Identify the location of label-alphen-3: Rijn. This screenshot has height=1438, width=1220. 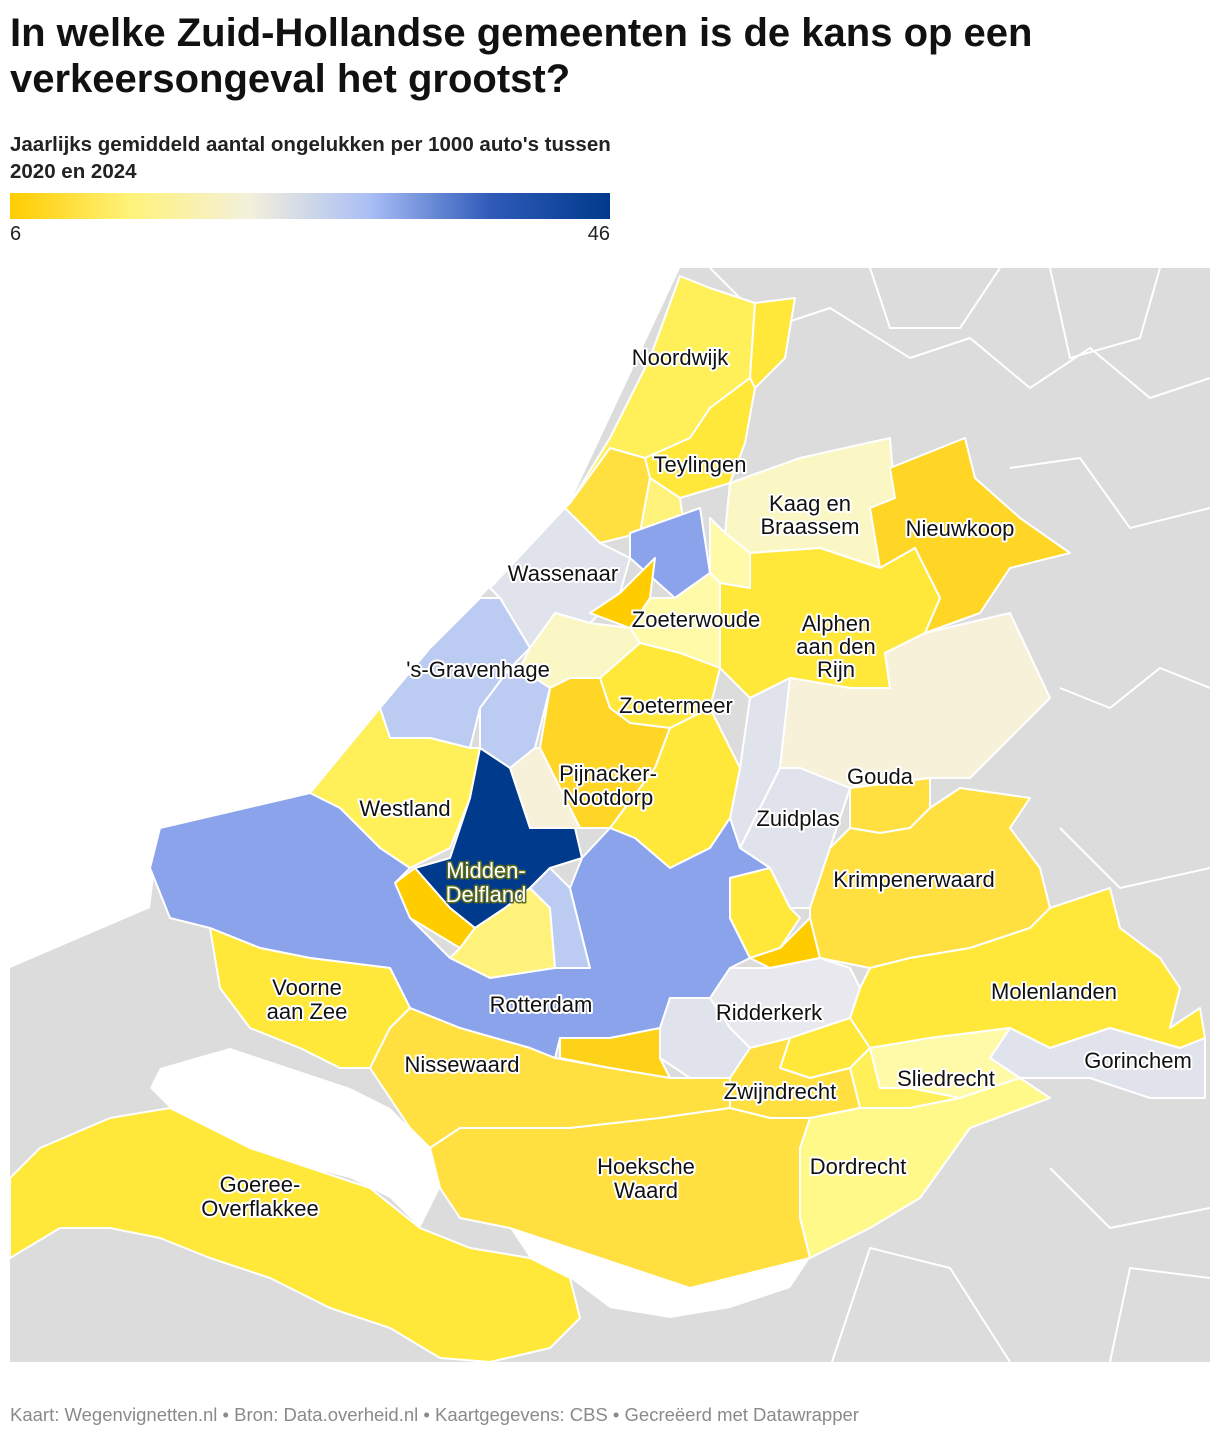
(836, 669).